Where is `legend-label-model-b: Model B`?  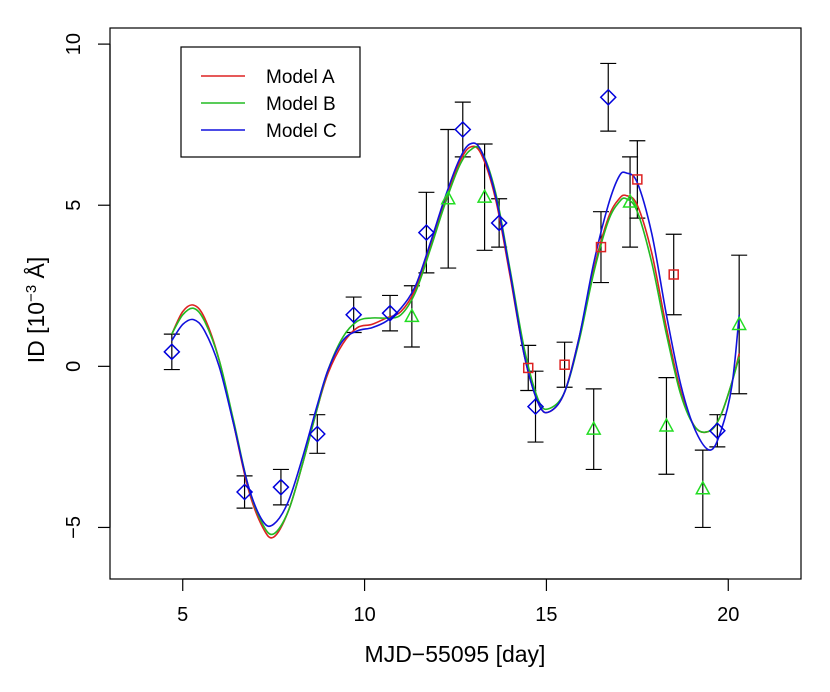 legend-label-model-b: Model B is located at coordinates (301, 104).